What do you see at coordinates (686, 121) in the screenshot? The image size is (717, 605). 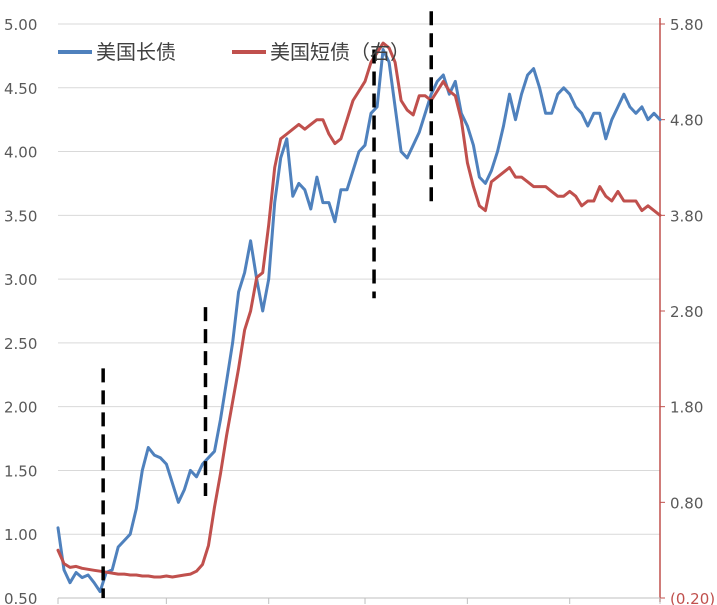 I see `right-tick-label: 4.80` at bounding box center [686, 121].